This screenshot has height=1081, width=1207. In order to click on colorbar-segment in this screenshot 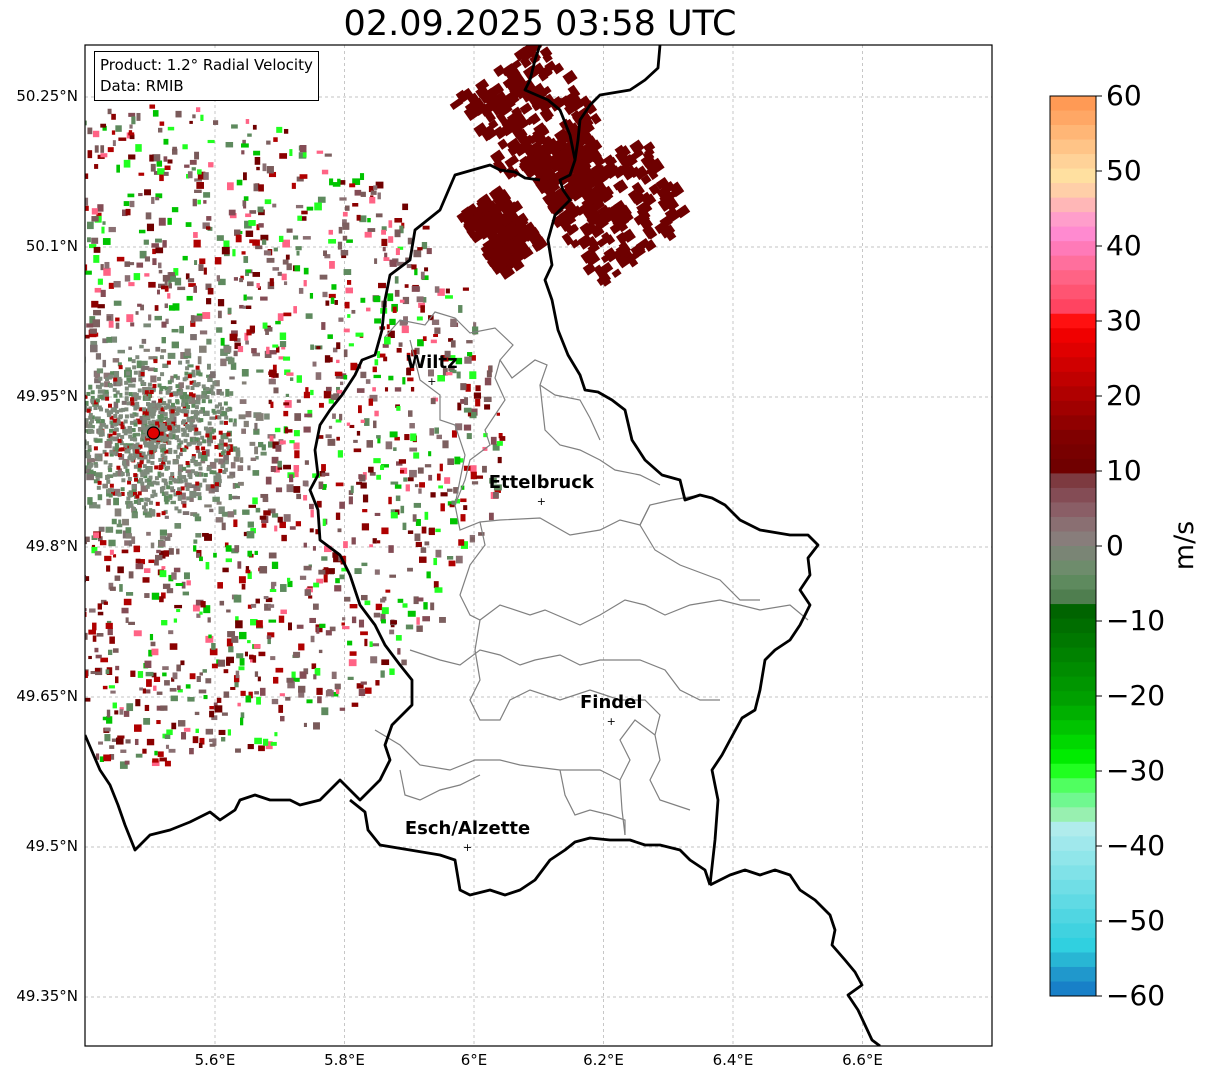, I will do `click(1073, 466)`.